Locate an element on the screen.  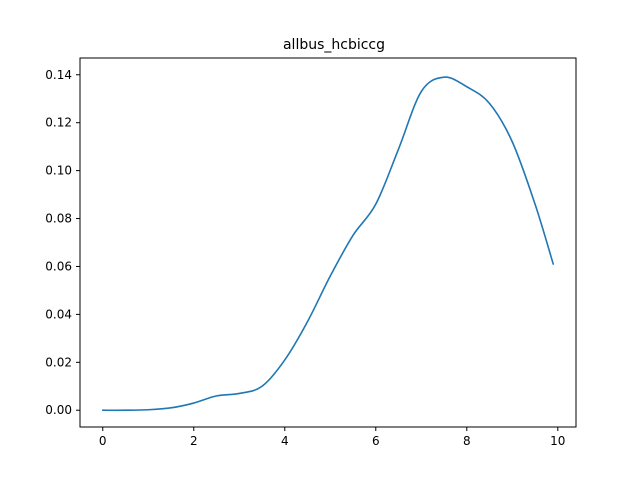
y-tick-label: 0.04 is located at coordinates (58, 314).